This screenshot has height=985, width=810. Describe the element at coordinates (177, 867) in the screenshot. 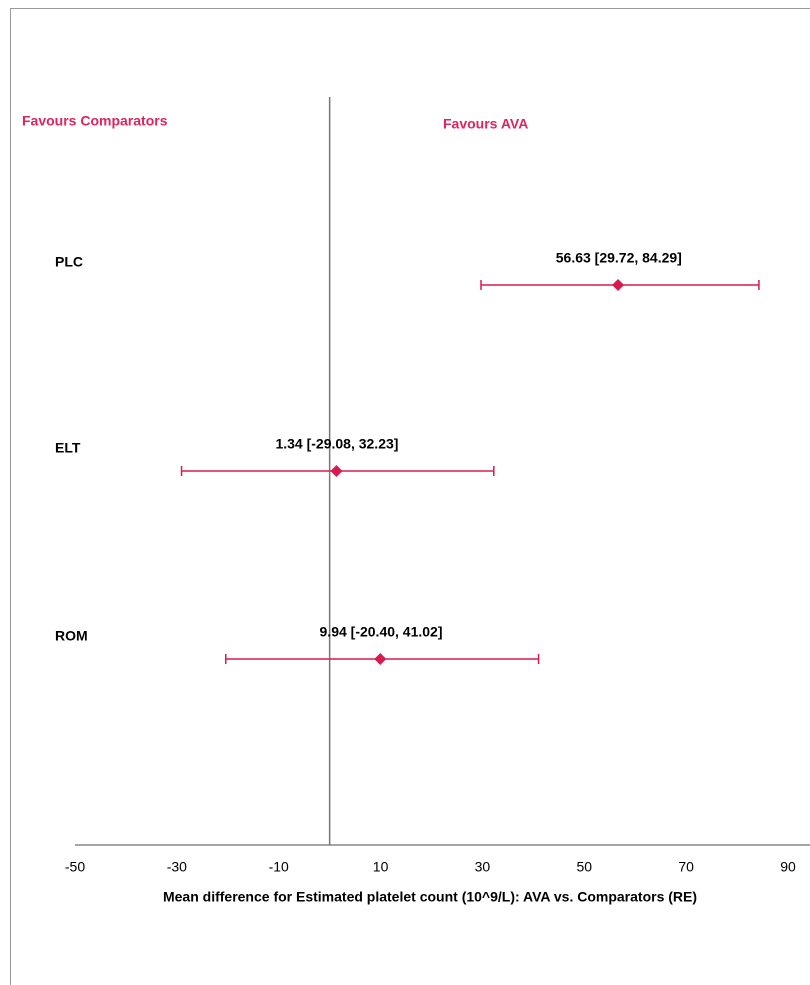

I see `x-tick-label: -30` at that location.